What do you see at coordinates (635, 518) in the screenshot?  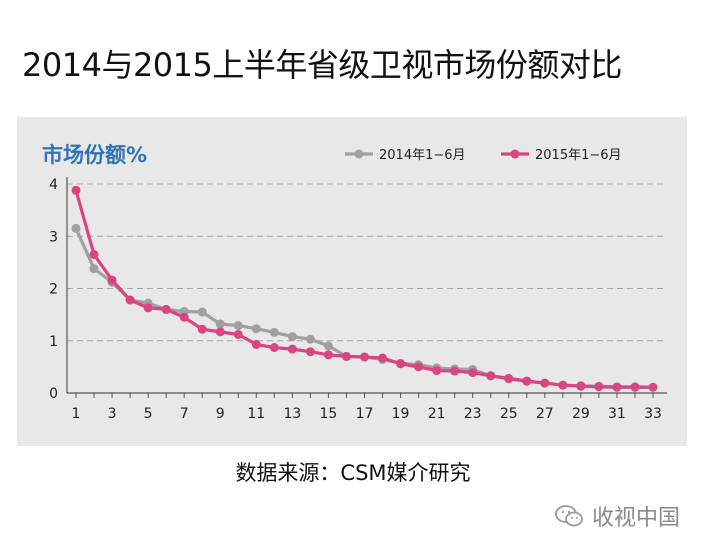 I see `watermark-label: 收视中国` at bounding box center [635, 518].